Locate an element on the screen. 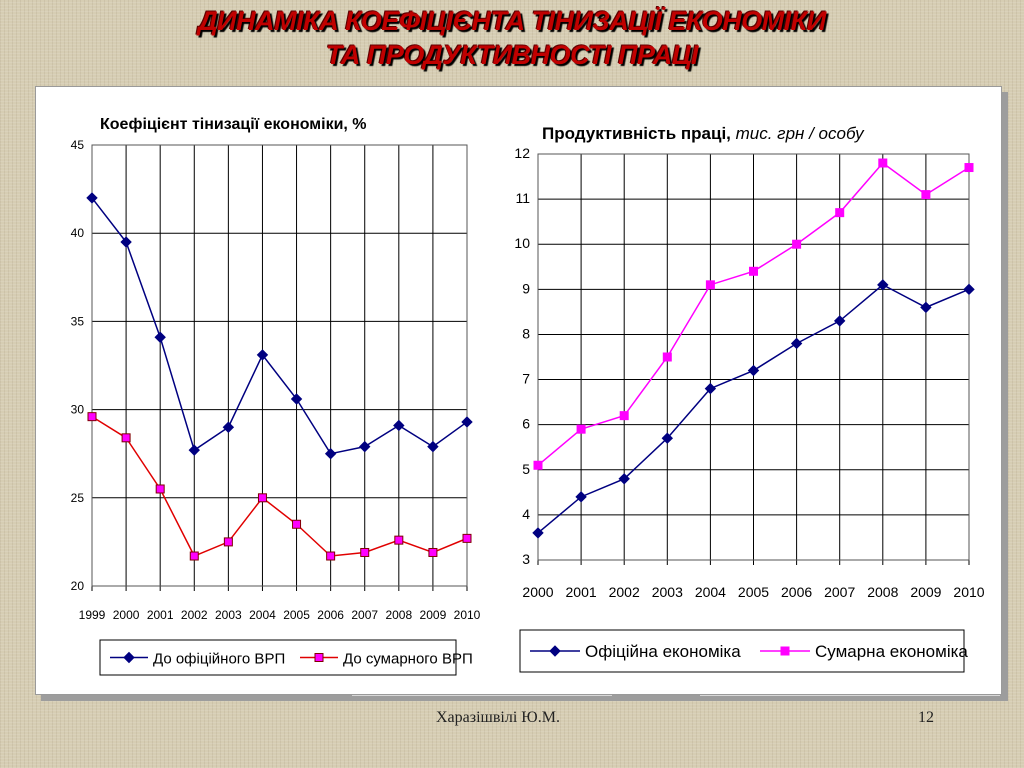 This screenshot has height=768, width=1024. y-tick-label: 35 is located at coordinates (78, 321).